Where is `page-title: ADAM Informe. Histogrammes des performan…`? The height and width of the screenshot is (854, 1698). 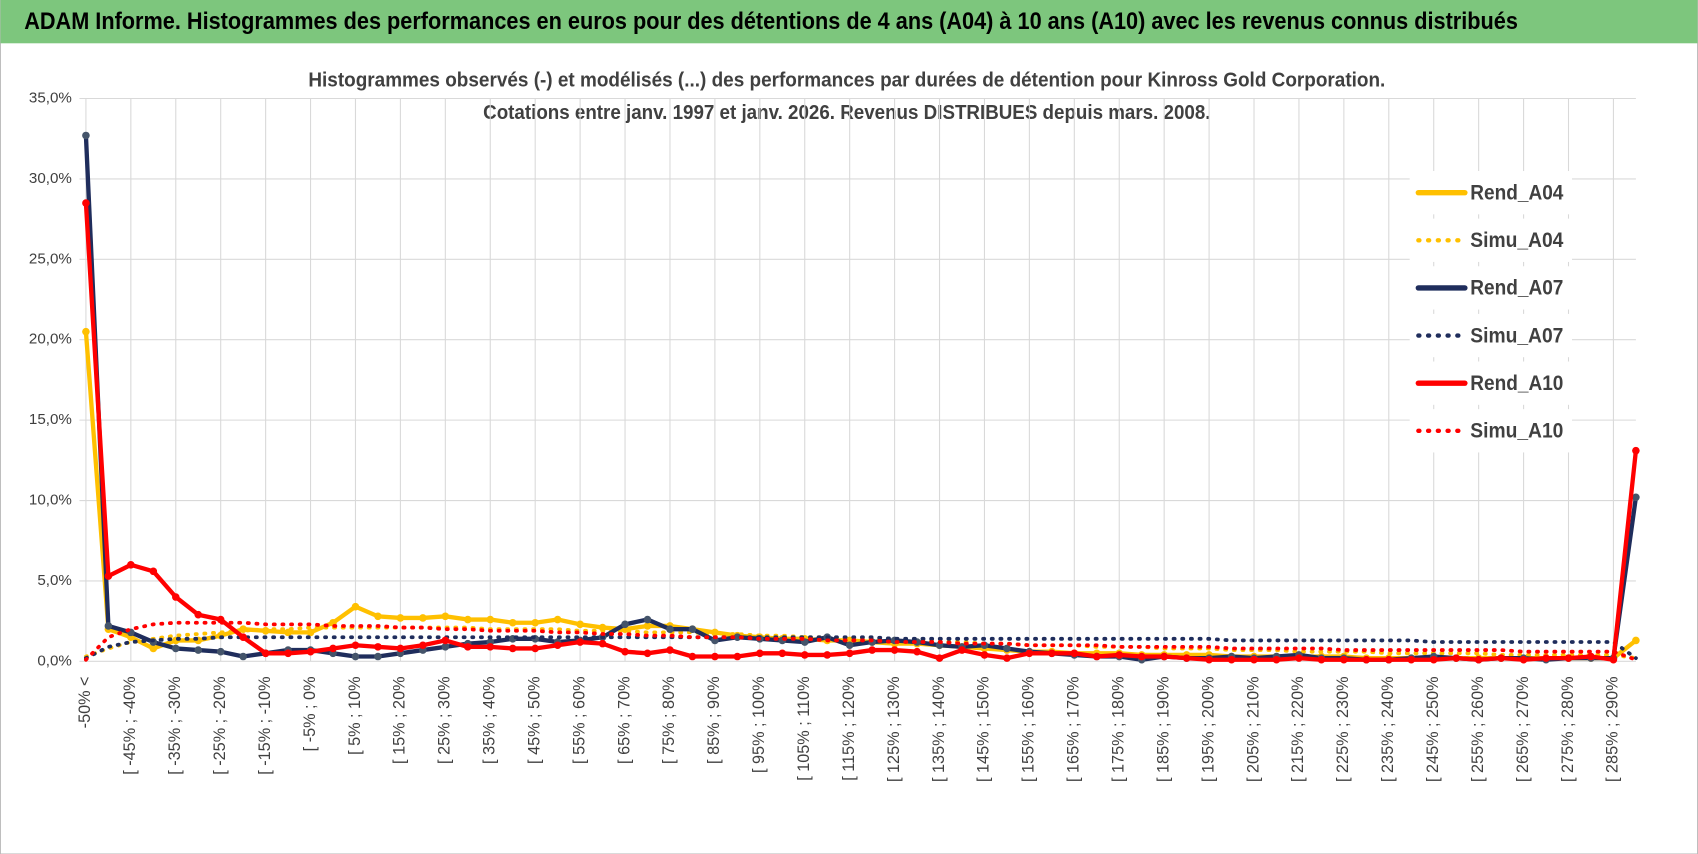 page-title: ADAM Informe. Histogrammes des performan… is located at coordinates (771, 21).